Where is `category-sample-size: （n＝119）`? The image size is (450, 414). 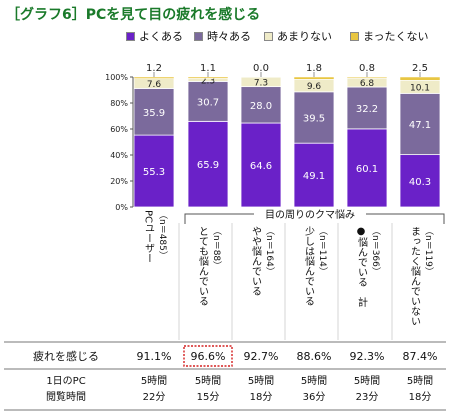 category-sample-size: （n＝119） is located at coordinates (428, 251).